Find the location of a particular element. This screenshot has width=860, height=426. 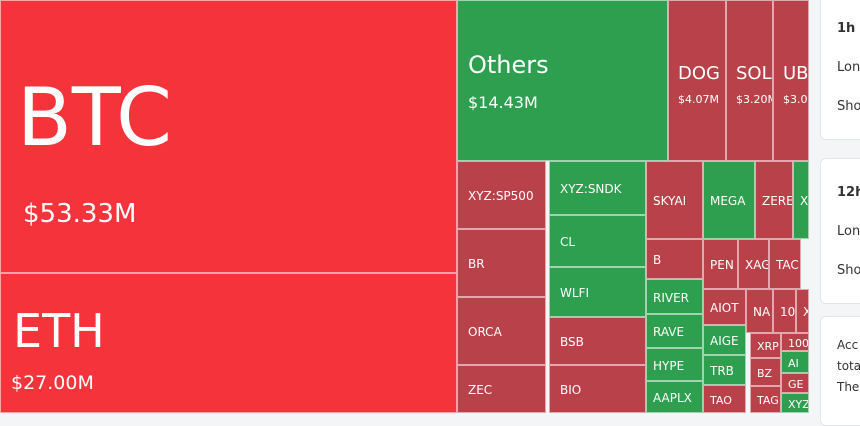

card: Acc tota The is located at coordinates (840, 371).